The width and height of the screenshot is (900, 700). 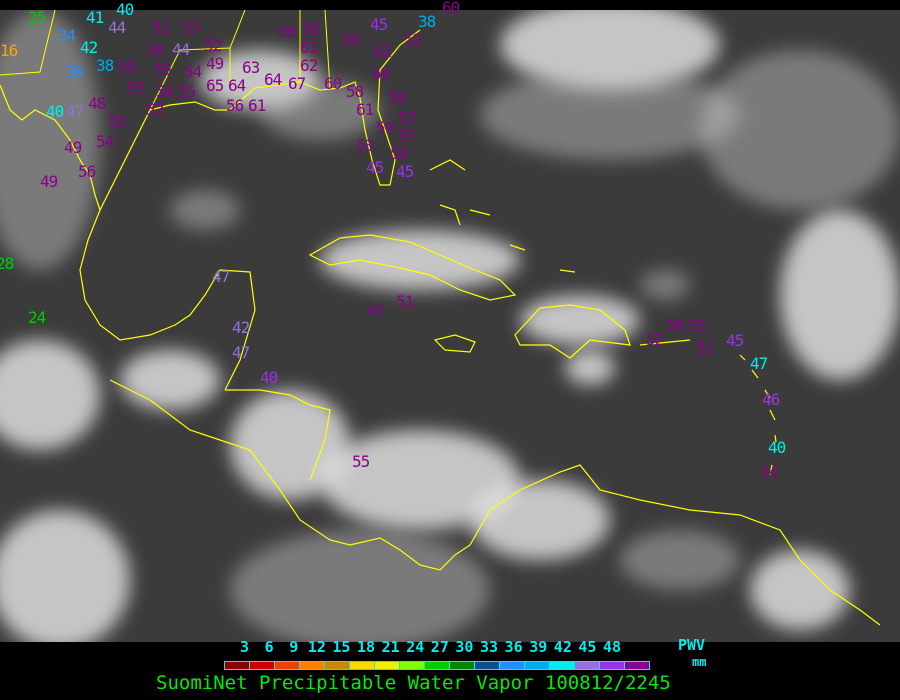 What do you see at coordinates (390, 647) in the screenshot?
I see `legend-tick: 21` at bounding box center [390, 647].